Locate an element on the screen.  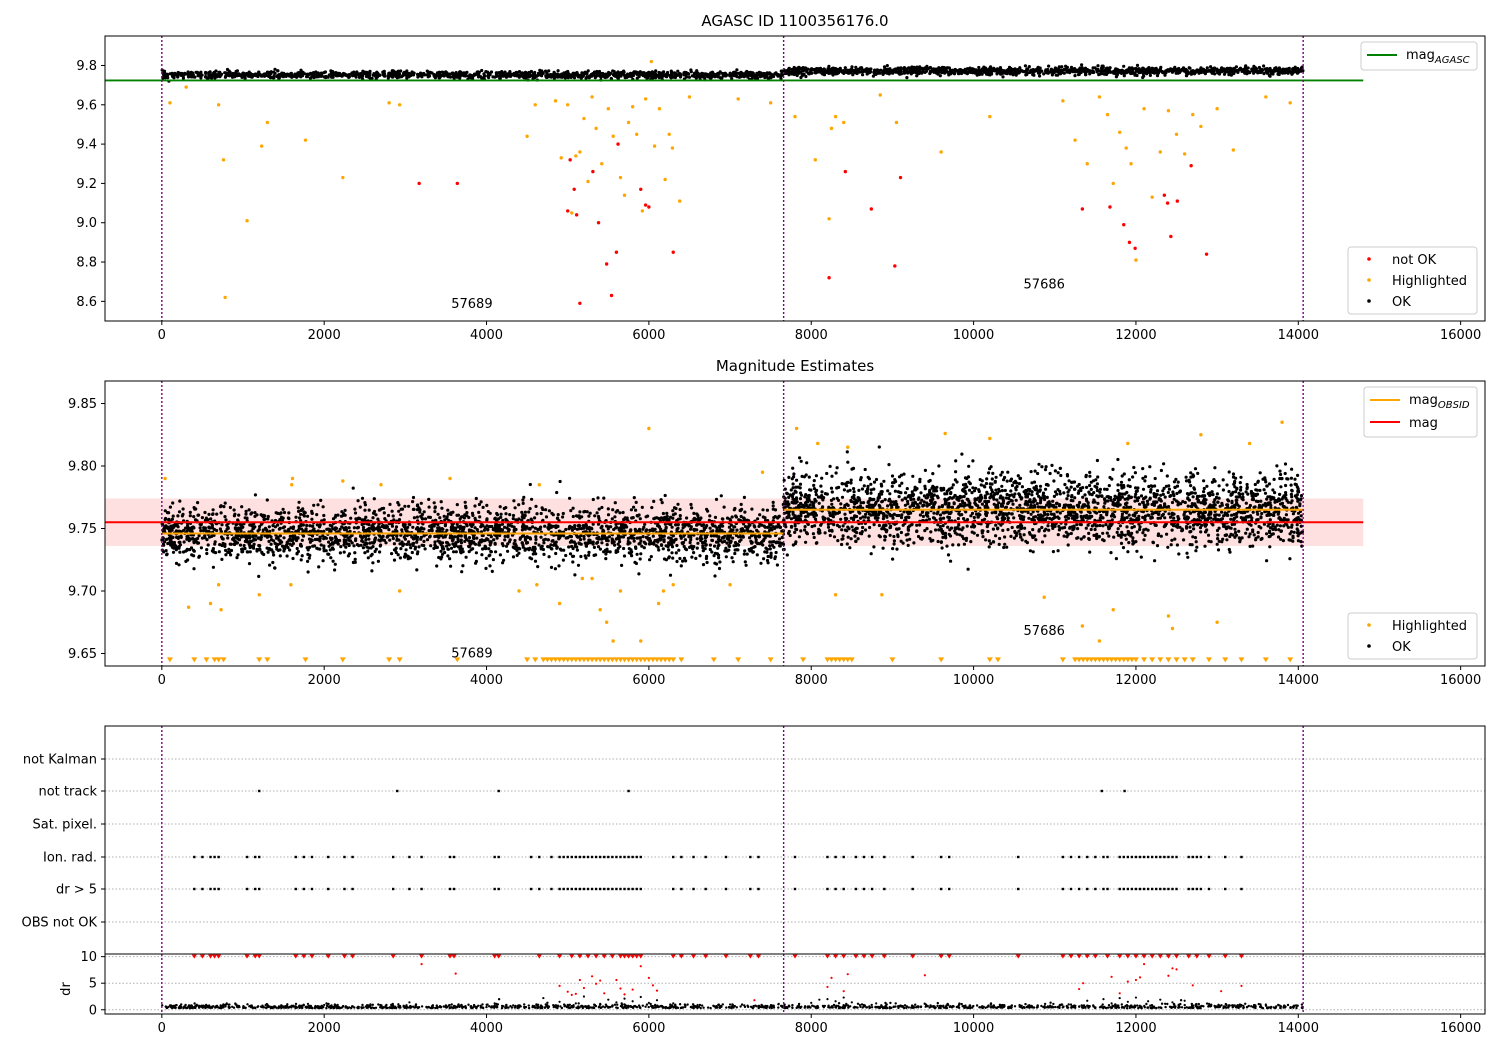
panel1-xtick-label: 4000 is located at coordinates (486, 335).